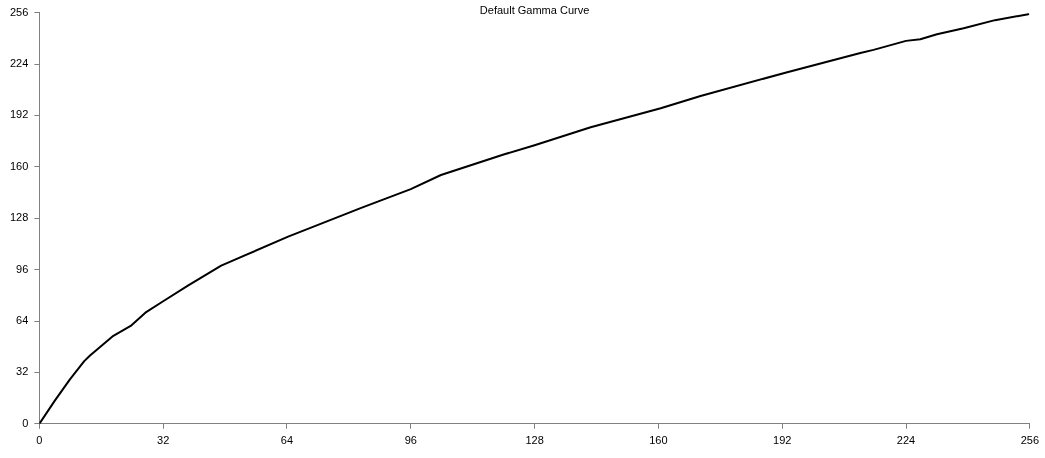 The image size is (1045, 458). Describe the element at coordinates (534, 9) in the screenshot. I see `chart-title: Default Gamma Curve` at that location.